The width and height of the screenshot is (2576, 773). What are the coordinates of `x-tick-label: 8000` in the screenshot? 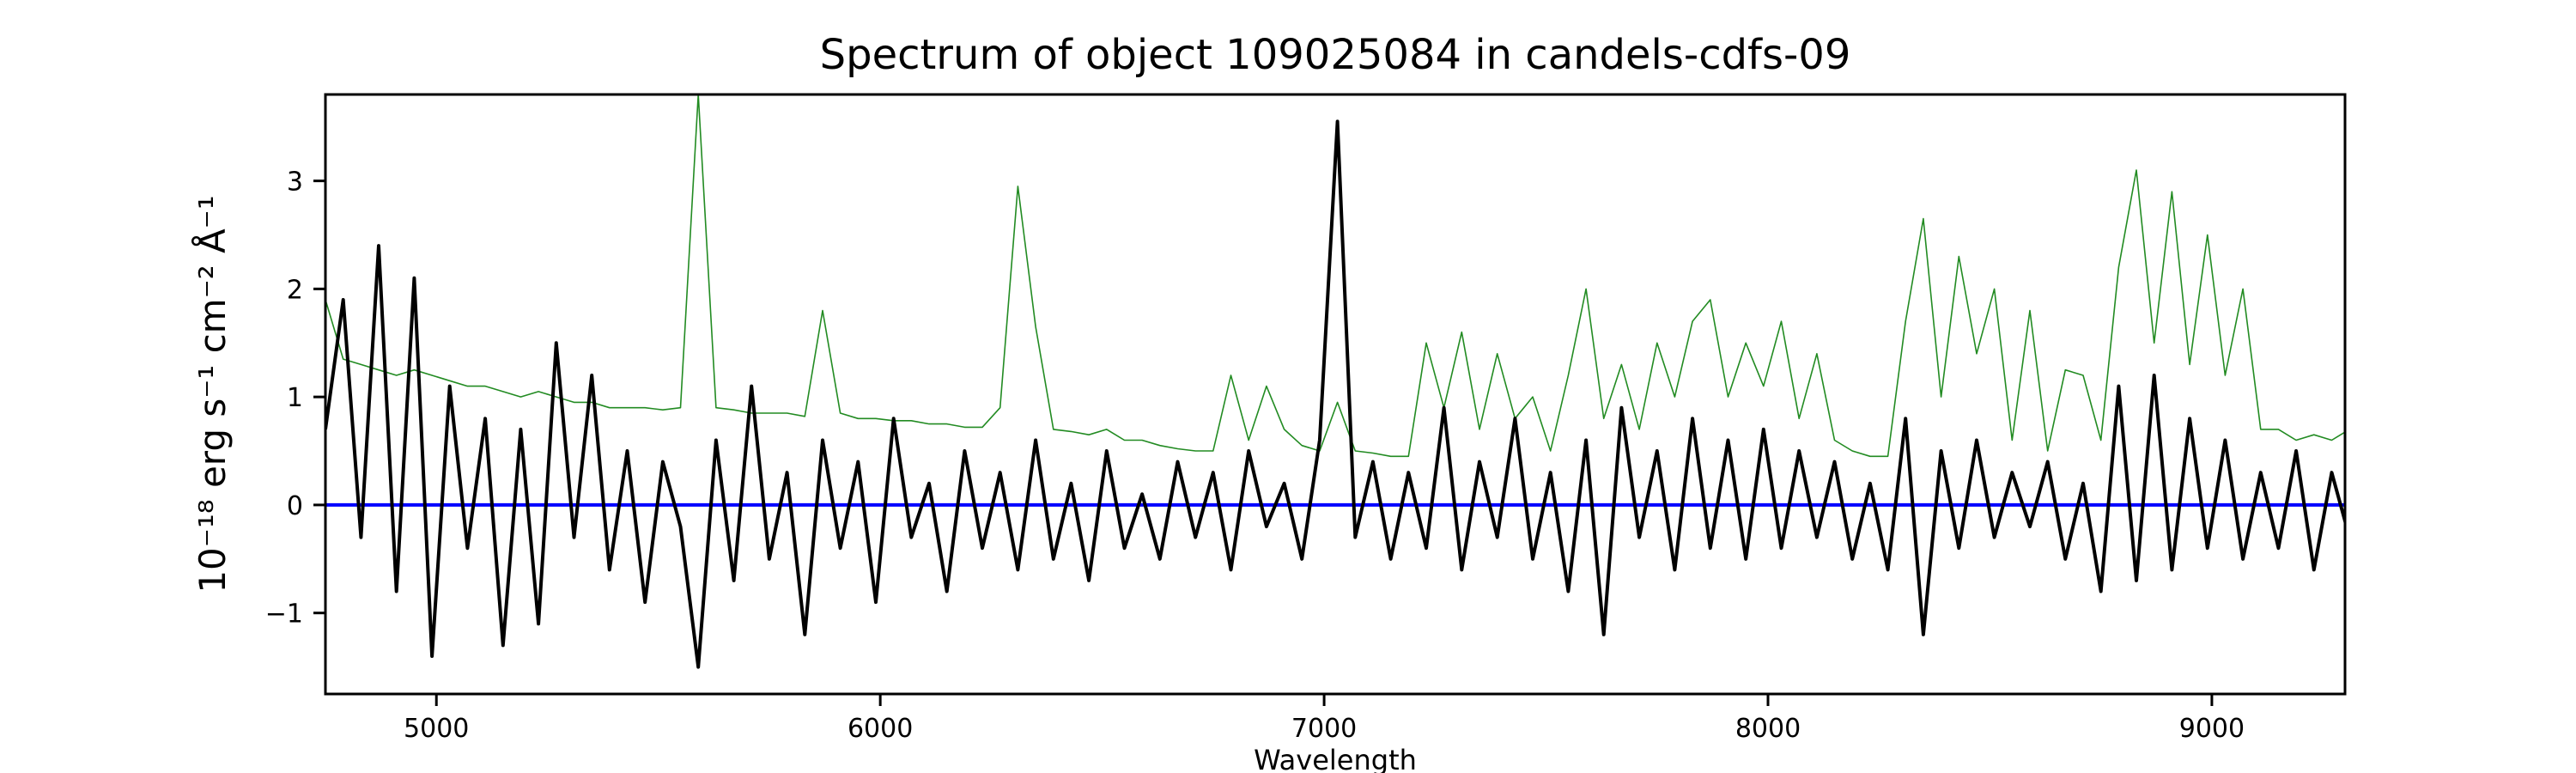 It's located at (1768, 729).